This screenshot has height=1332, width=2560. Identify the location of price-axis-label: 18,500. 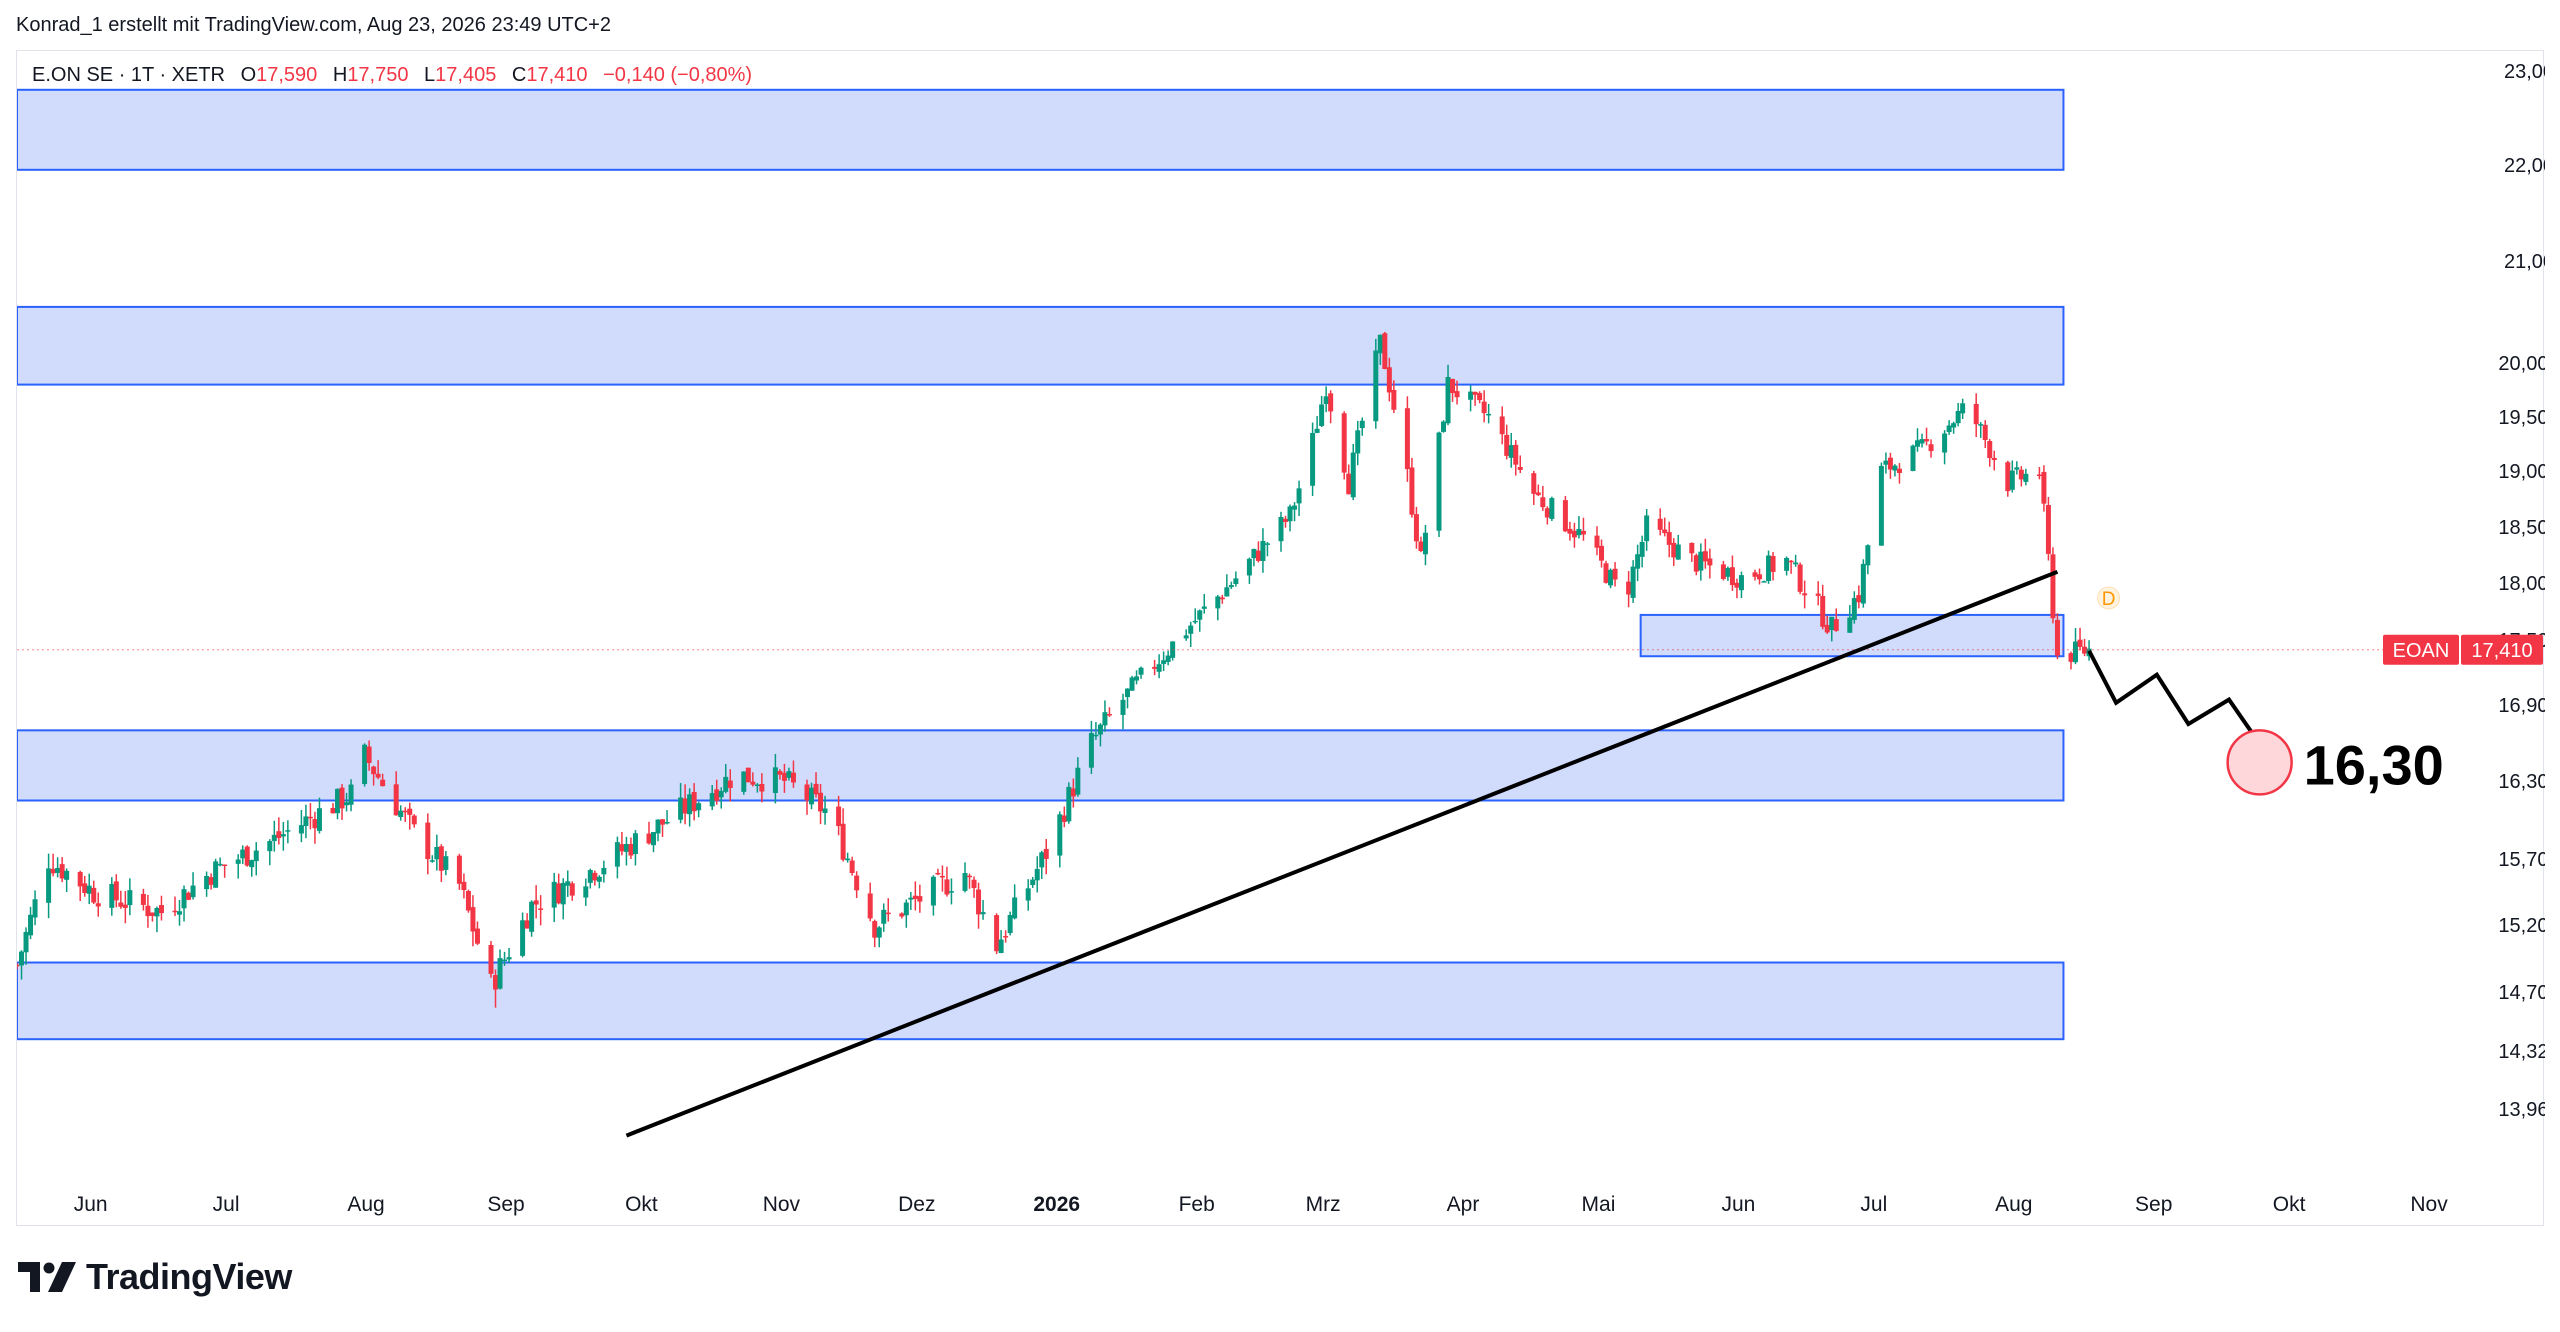
(2521, 528).